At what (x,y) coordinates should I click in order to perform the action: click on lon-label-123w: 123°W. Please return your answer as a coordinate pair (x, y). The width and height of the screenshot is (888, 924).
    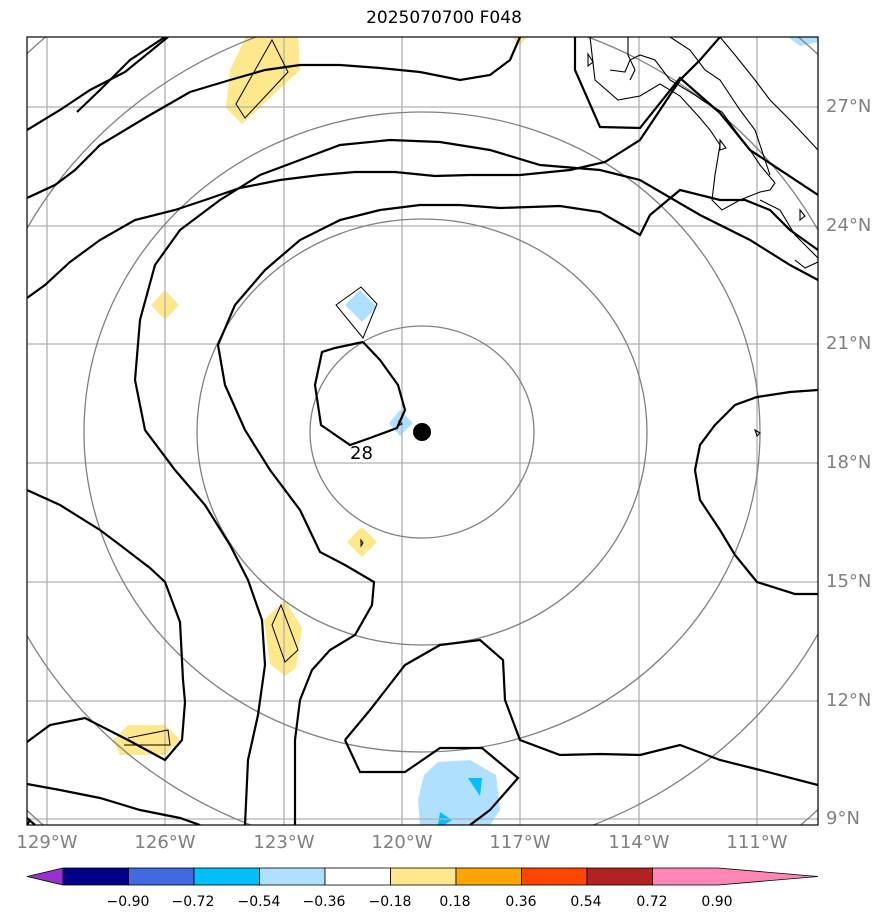
    Looking at the image, I should click on (284, 842).